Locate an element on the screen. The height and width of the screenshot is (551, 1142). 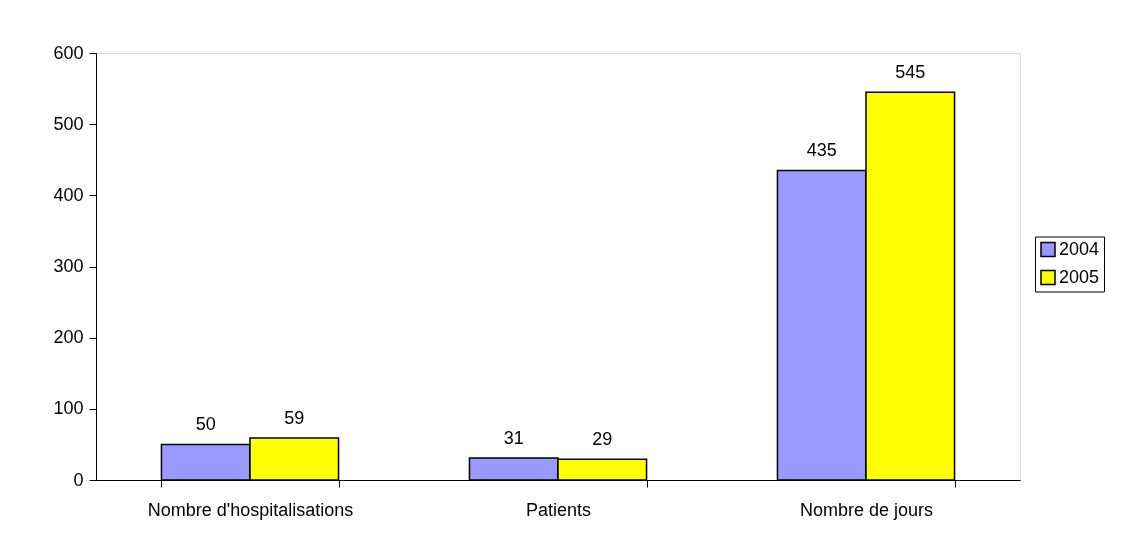
x-tick-label: Nombre d'hospitalisations is located at coordinates (250, 509).